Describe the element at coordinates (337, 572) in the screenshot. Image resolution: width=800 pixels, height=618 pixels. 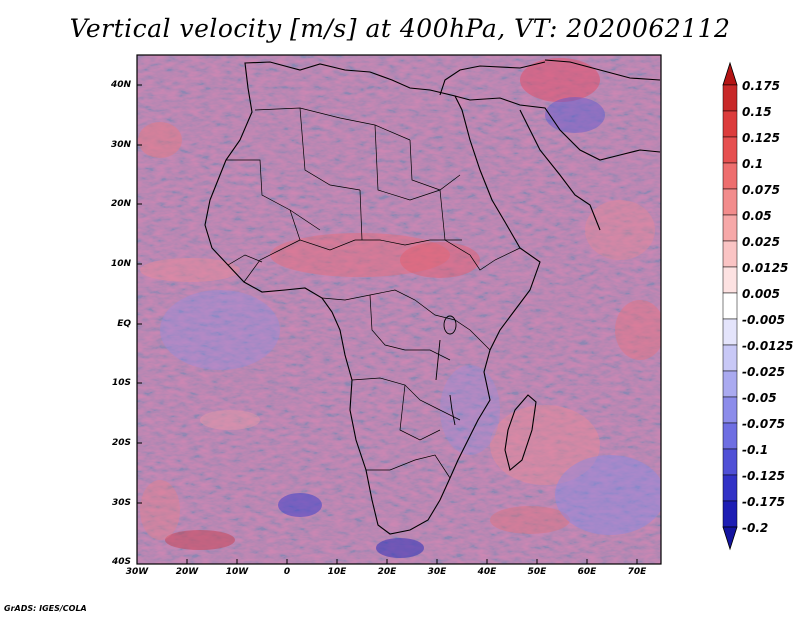
I see `lon-tick-label: 10E` at that location.